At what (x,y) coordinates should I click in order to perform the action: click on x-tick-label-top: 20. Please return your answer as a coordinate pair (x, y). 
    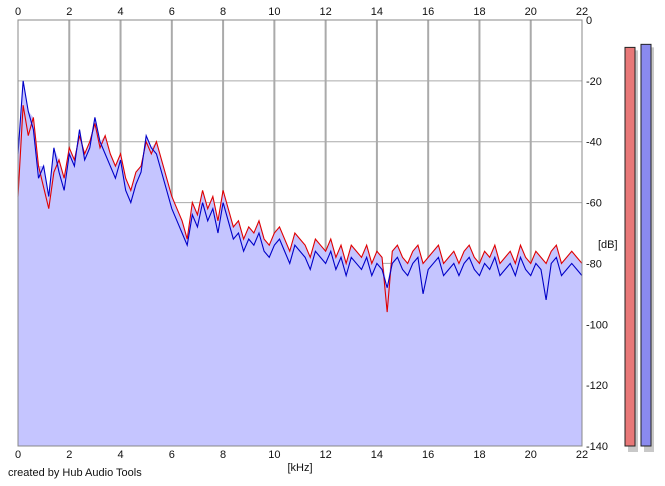
    Looking at the image, I should click on (531, 12).